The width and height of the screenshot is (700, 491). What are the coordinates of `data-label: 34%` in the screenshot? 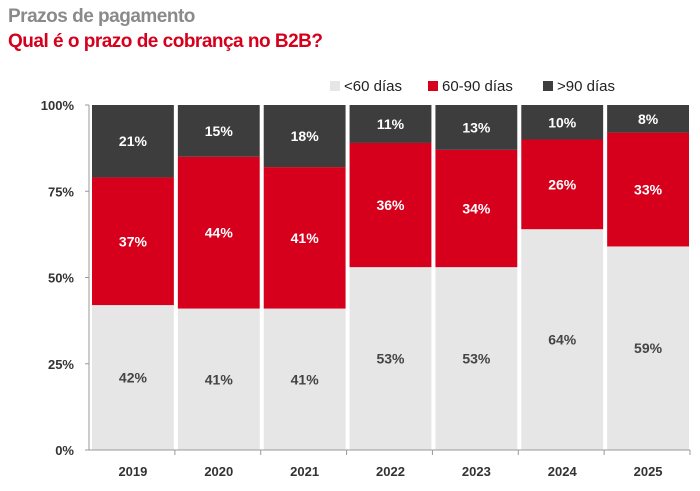 It's located at (476, 209).